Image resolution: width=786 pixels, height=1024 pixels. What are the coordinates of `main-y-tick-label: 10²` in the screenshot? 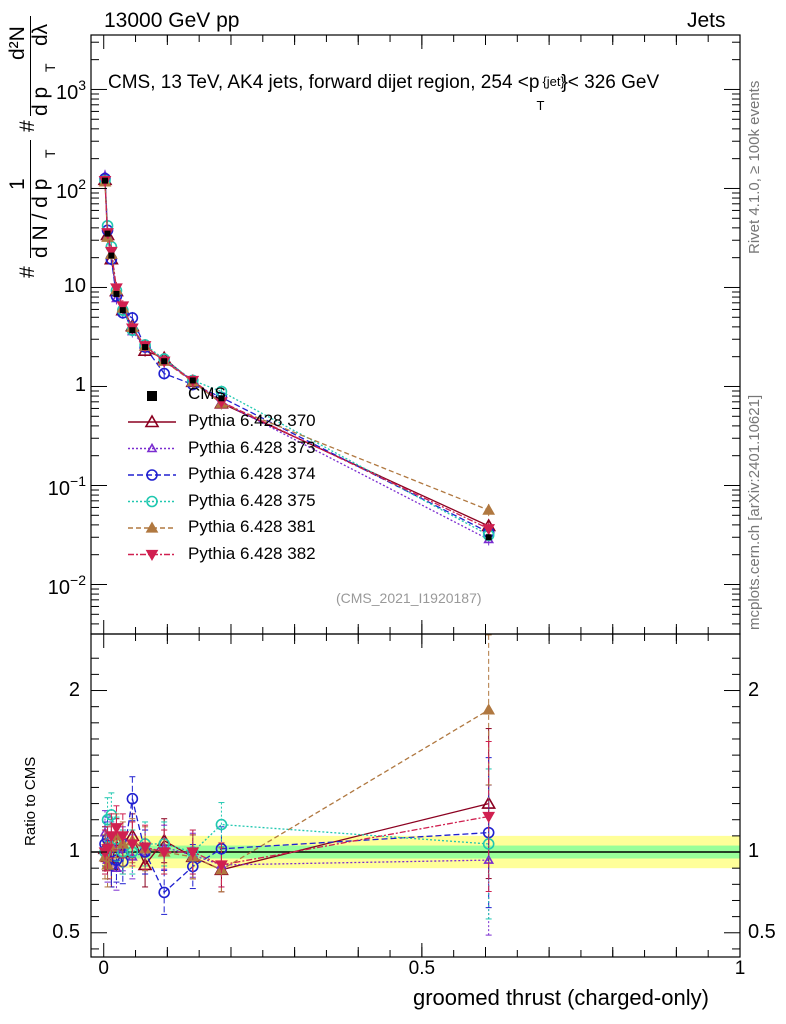 It's located at (71, 190).